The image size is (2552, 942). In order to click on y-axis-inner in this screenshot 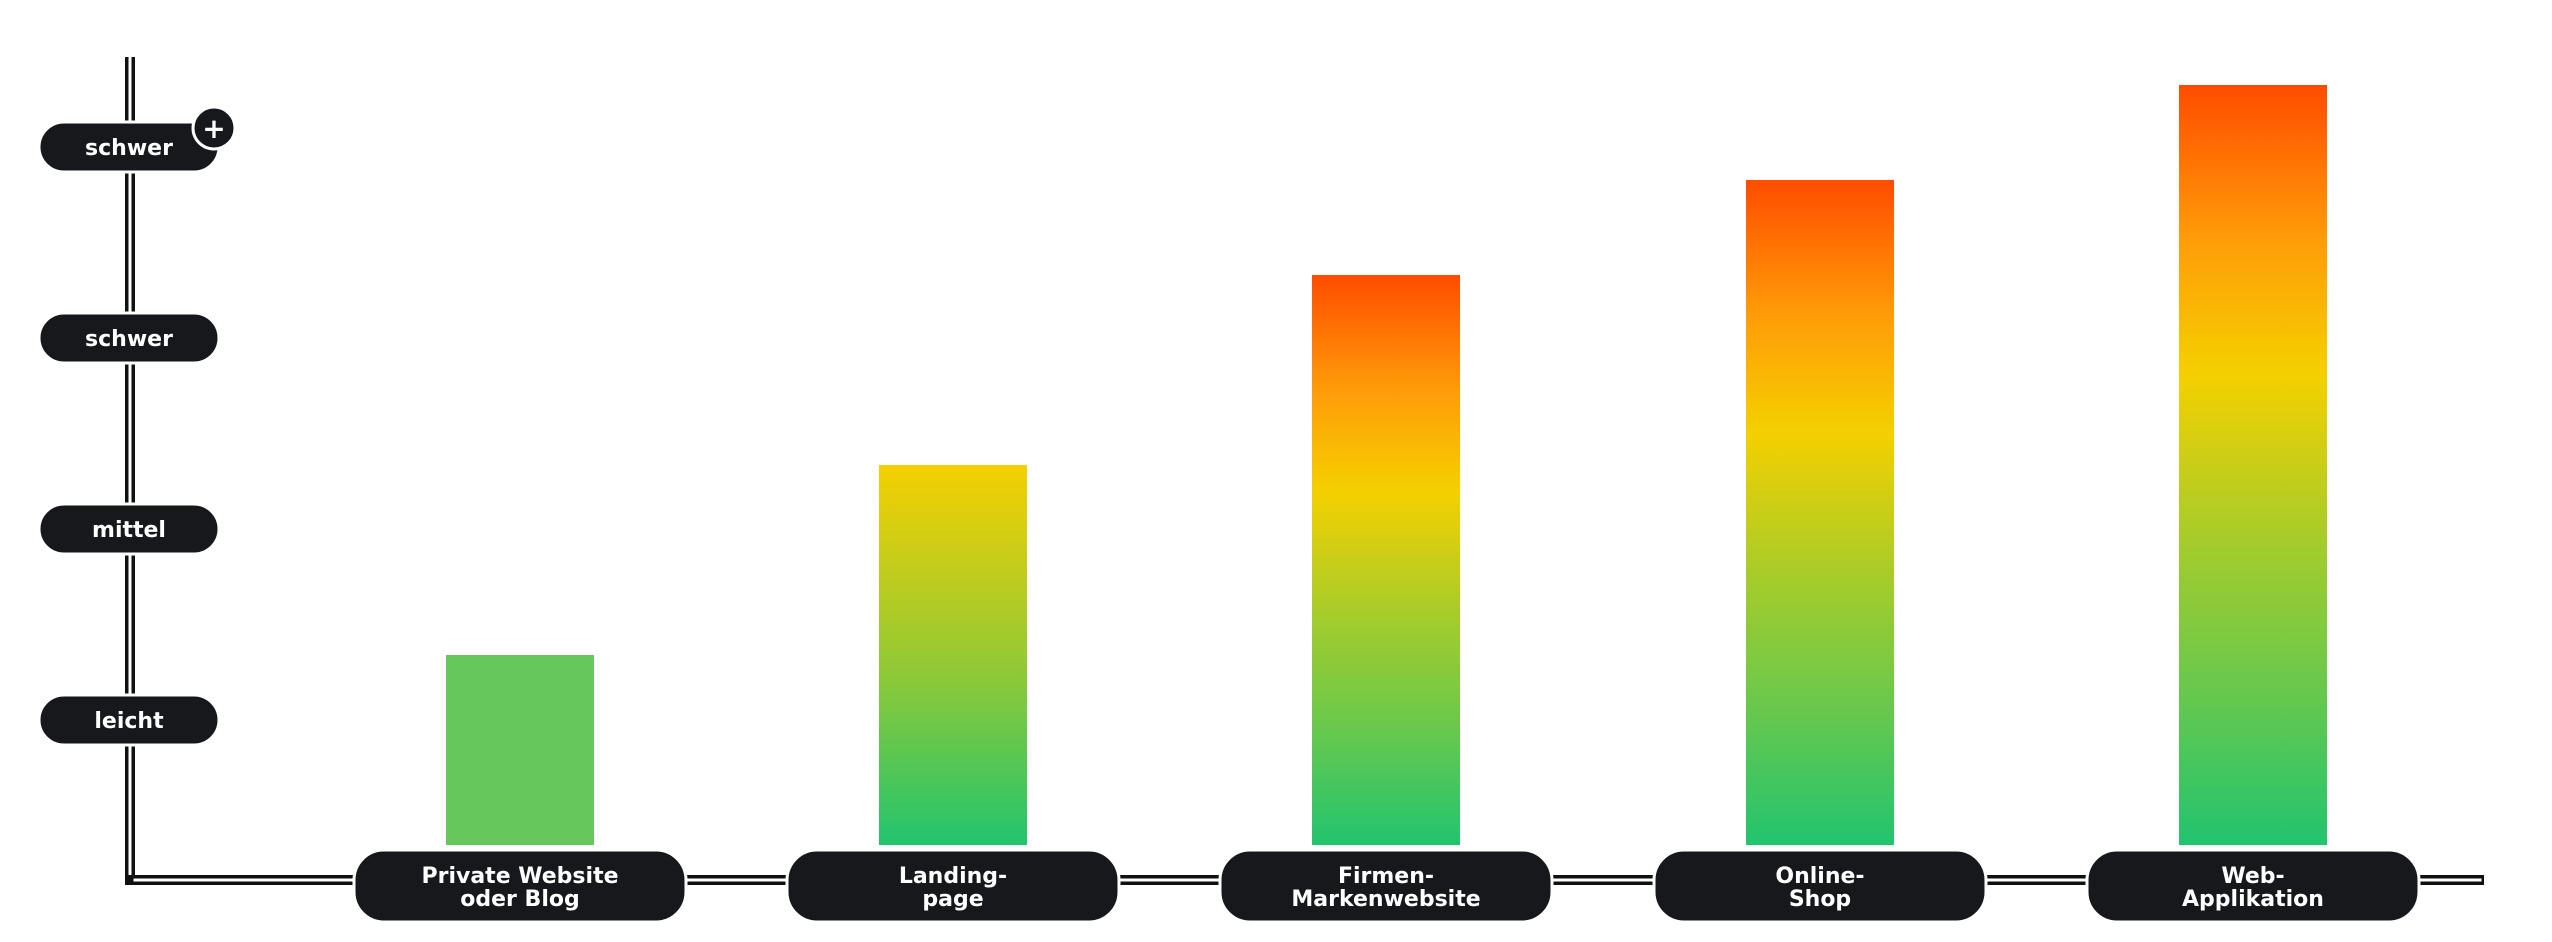, I will do `click(130, 468)`.